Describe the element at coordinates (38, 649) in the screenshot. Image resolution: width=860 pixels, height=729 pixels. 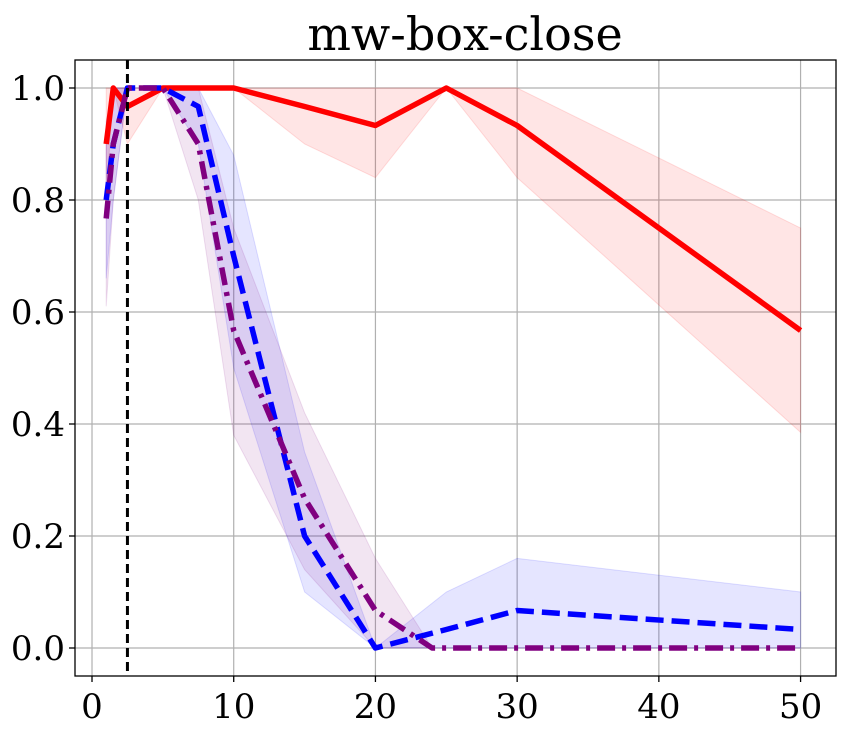
I see `y-tick-label: 0.0` at that location.